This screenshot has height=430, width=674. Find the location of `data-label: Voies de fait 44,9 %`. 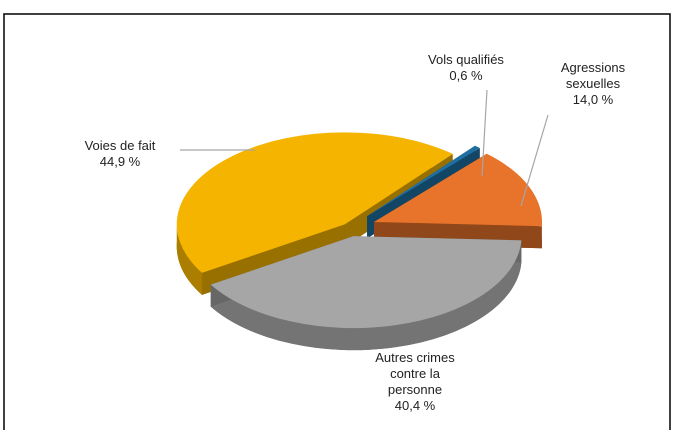

data-label: Voies de fait 44,9 % is located at coordinates (120, 154).